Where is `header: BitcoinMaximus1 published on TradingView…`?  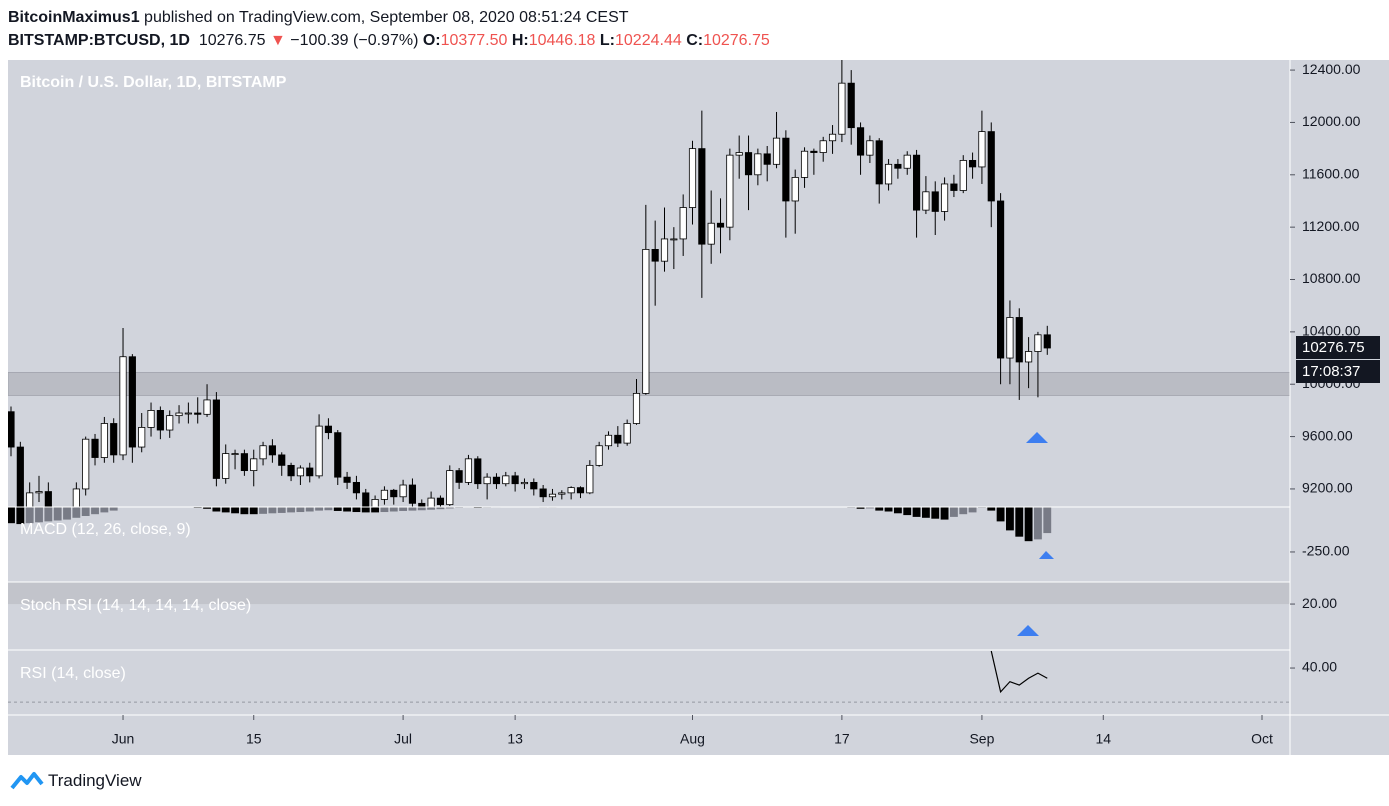 header: BitcoinMaximus1 published on TradingView… is located at coordinates (389, 29).